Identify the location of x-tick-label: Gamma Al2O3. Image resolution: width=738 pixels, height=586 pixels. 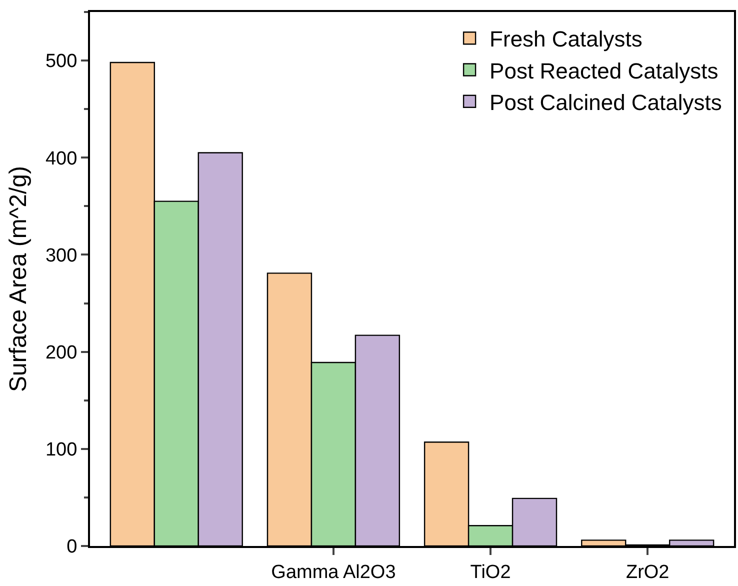
(333, 572).